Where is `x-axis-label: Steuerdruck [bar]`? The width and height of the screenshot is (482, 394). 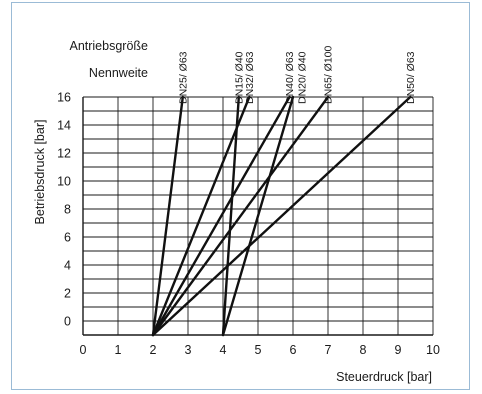
x-axis-label: Steuerdruck [bar] is located at coordinates (384, 377).